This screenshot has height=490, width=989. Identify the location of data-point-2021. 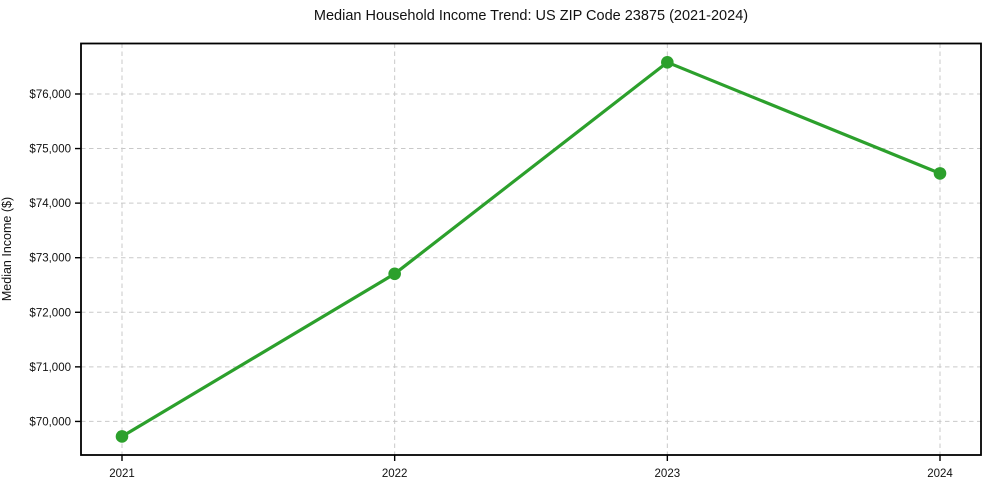
(122, 436).